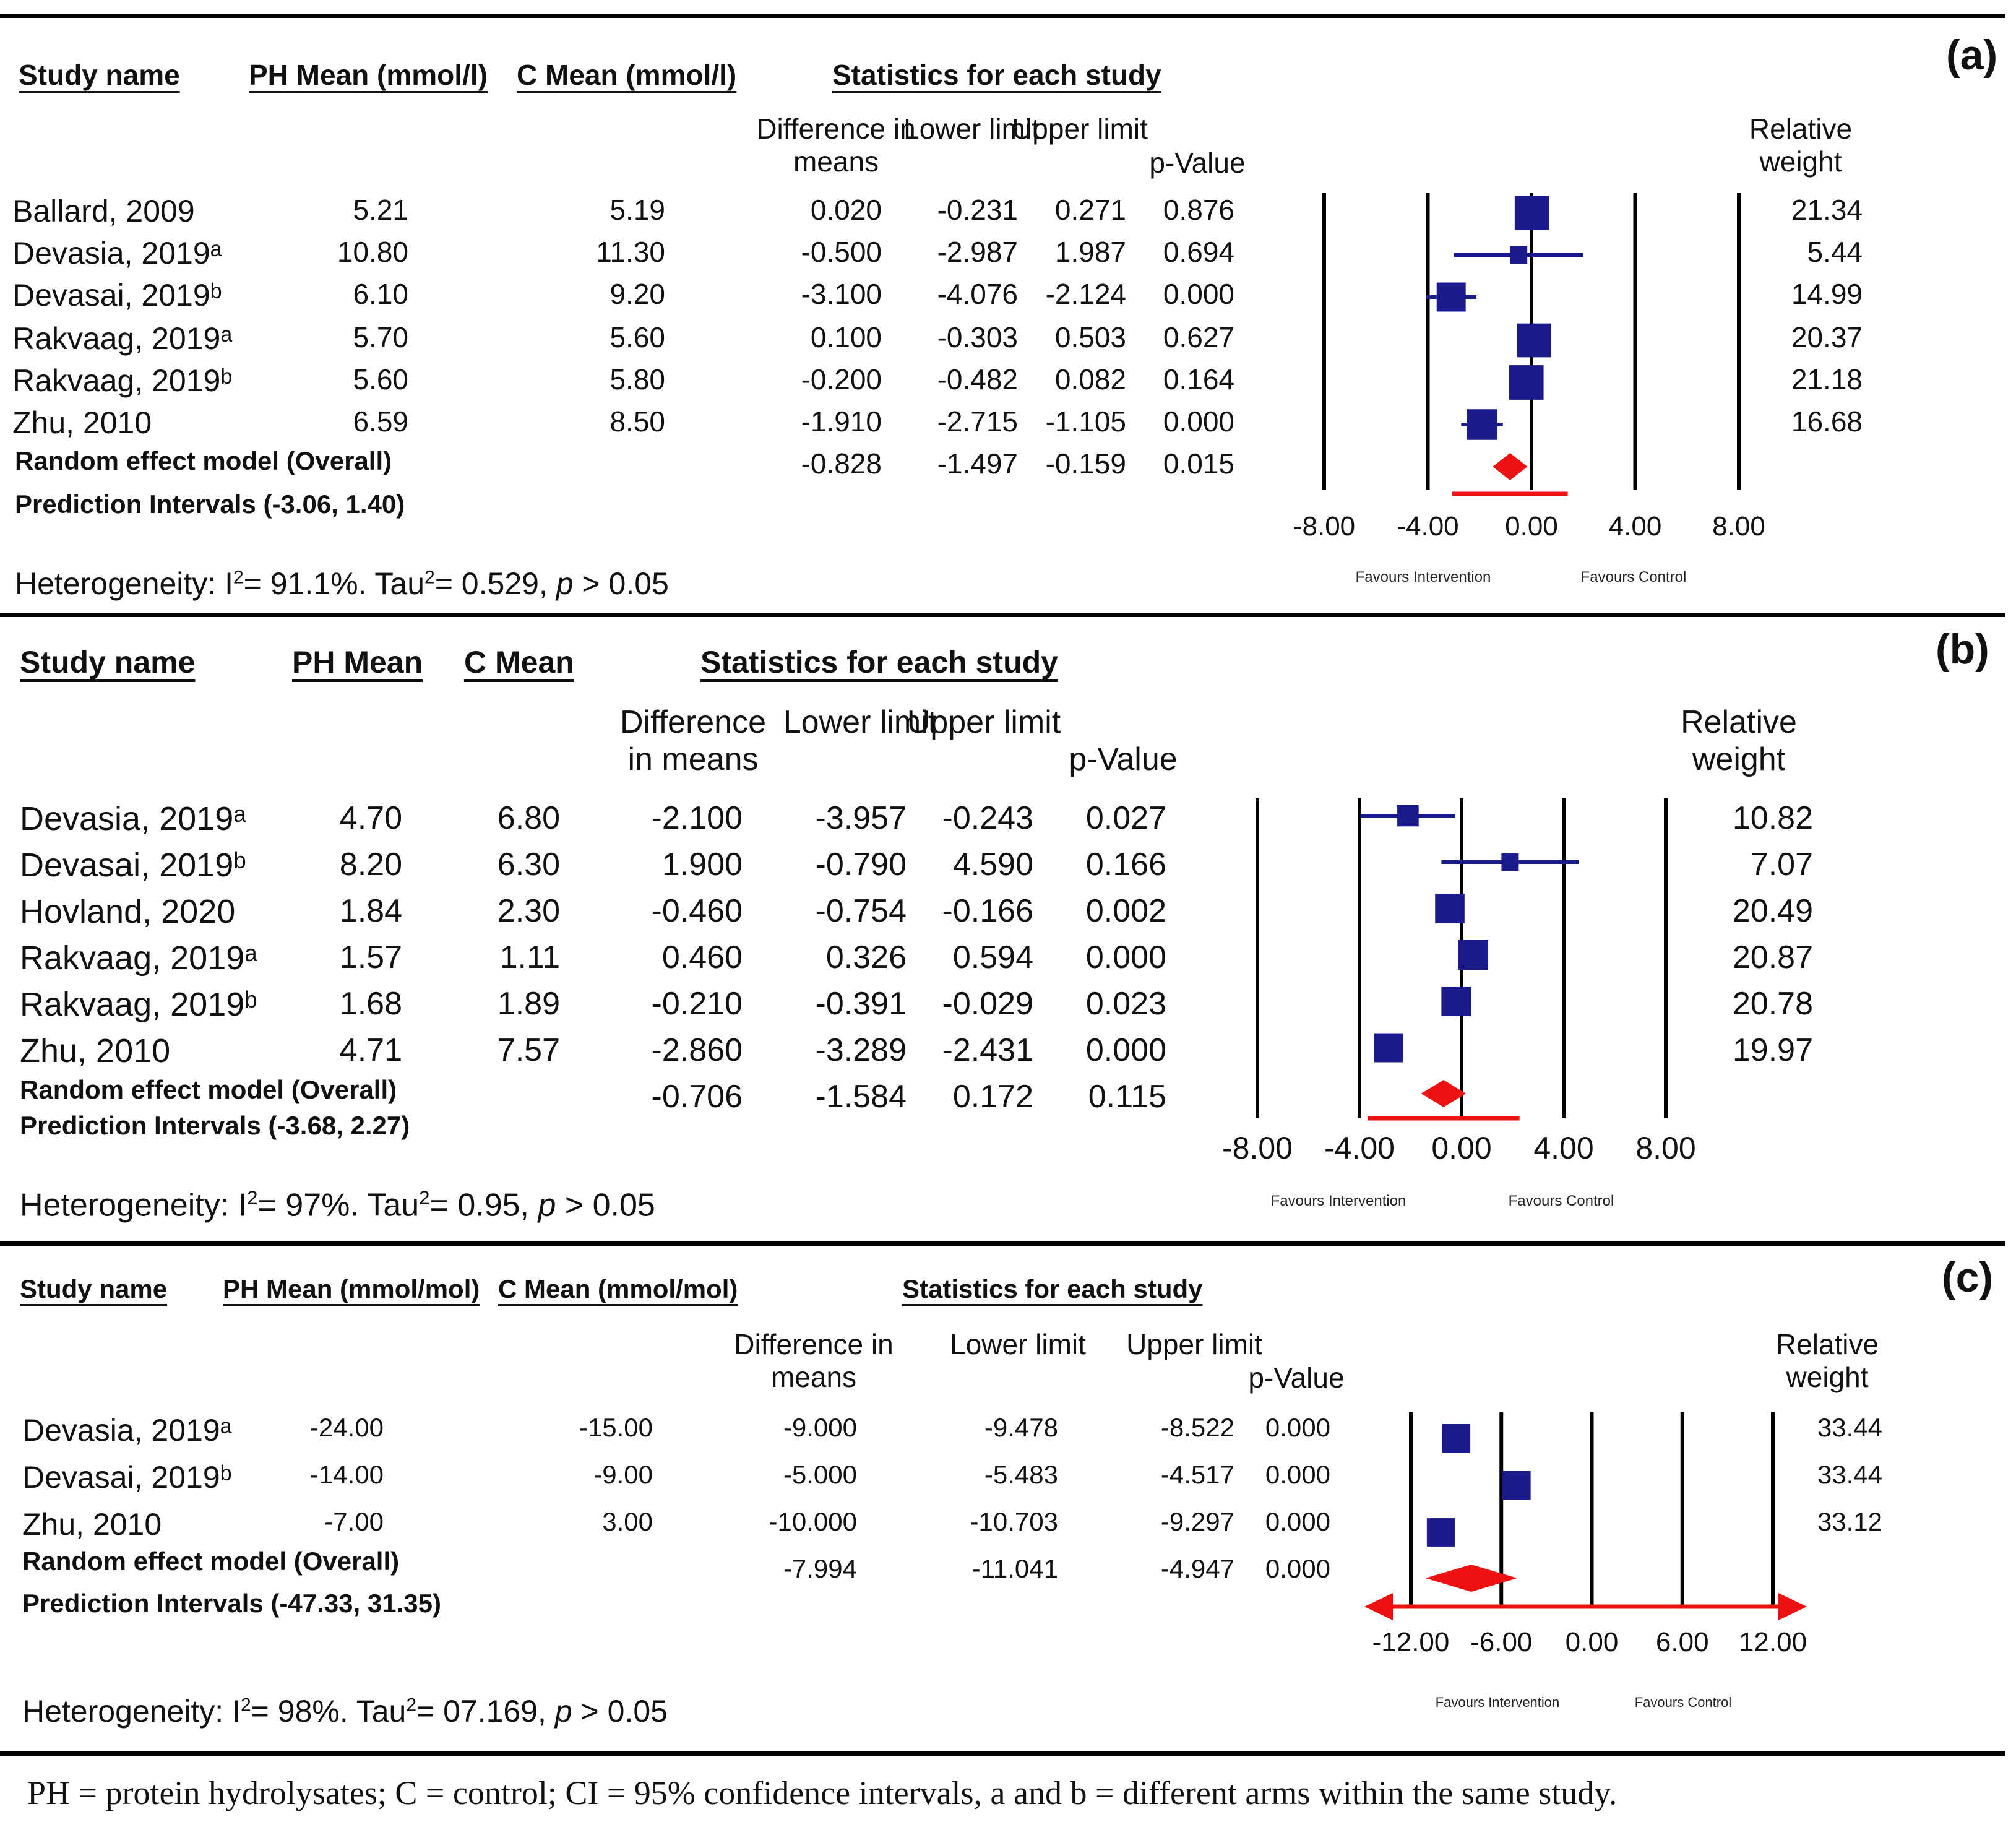  I want to click on het-i2: = 98%. Tau, so click(329, 1711).